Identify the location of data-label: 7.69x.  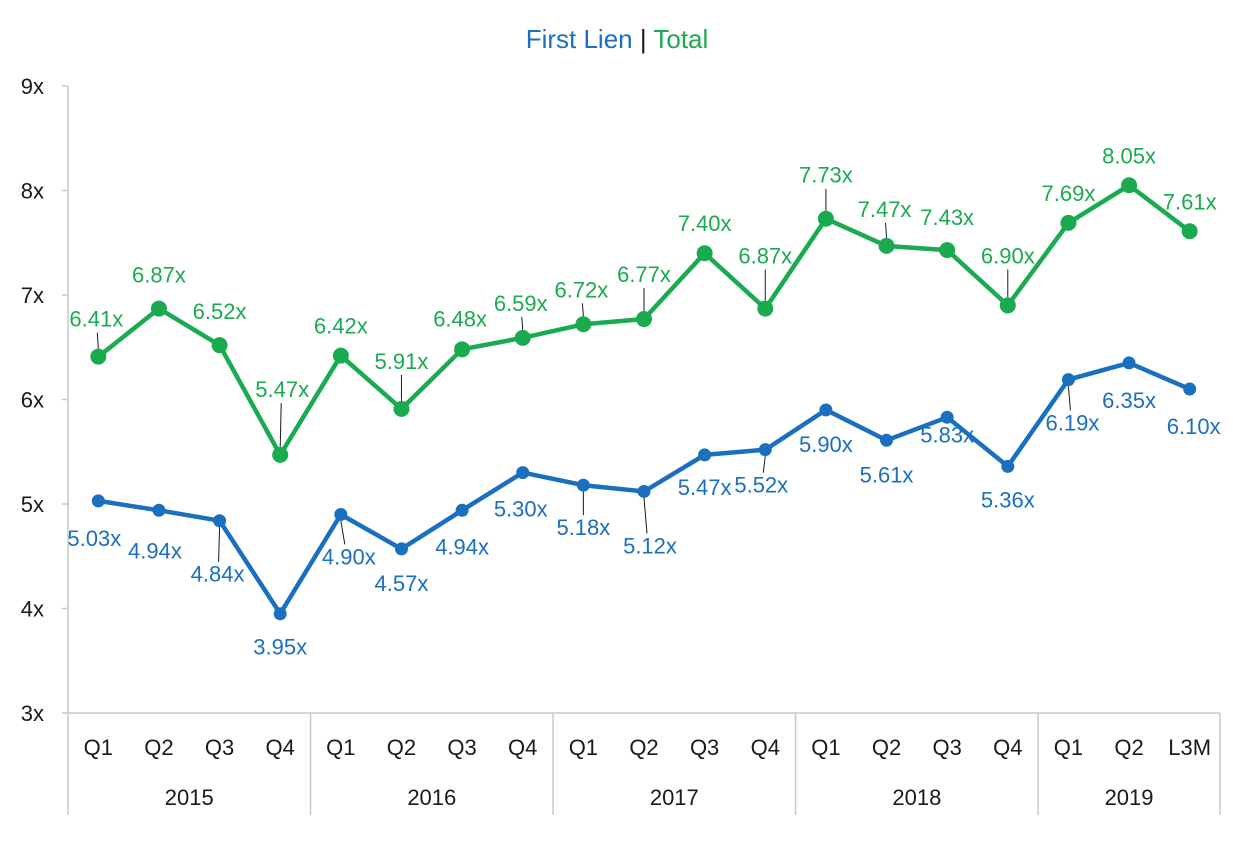
(1069, 193).